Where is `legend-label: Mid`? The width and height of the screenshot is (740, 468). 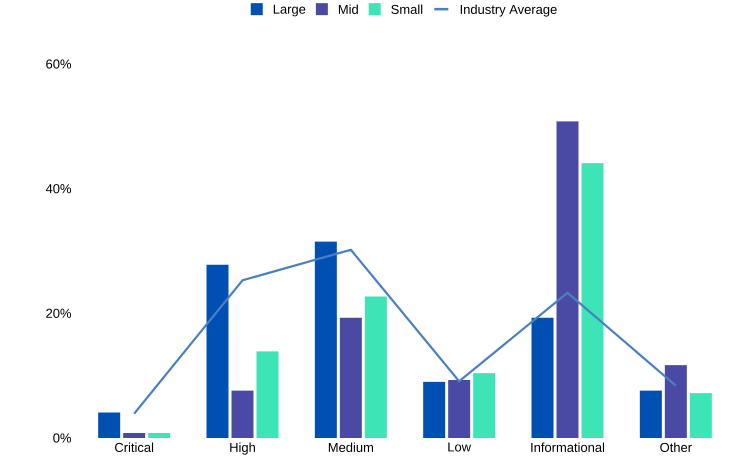 legend-label: Mid is located at coordinates (348, 9).